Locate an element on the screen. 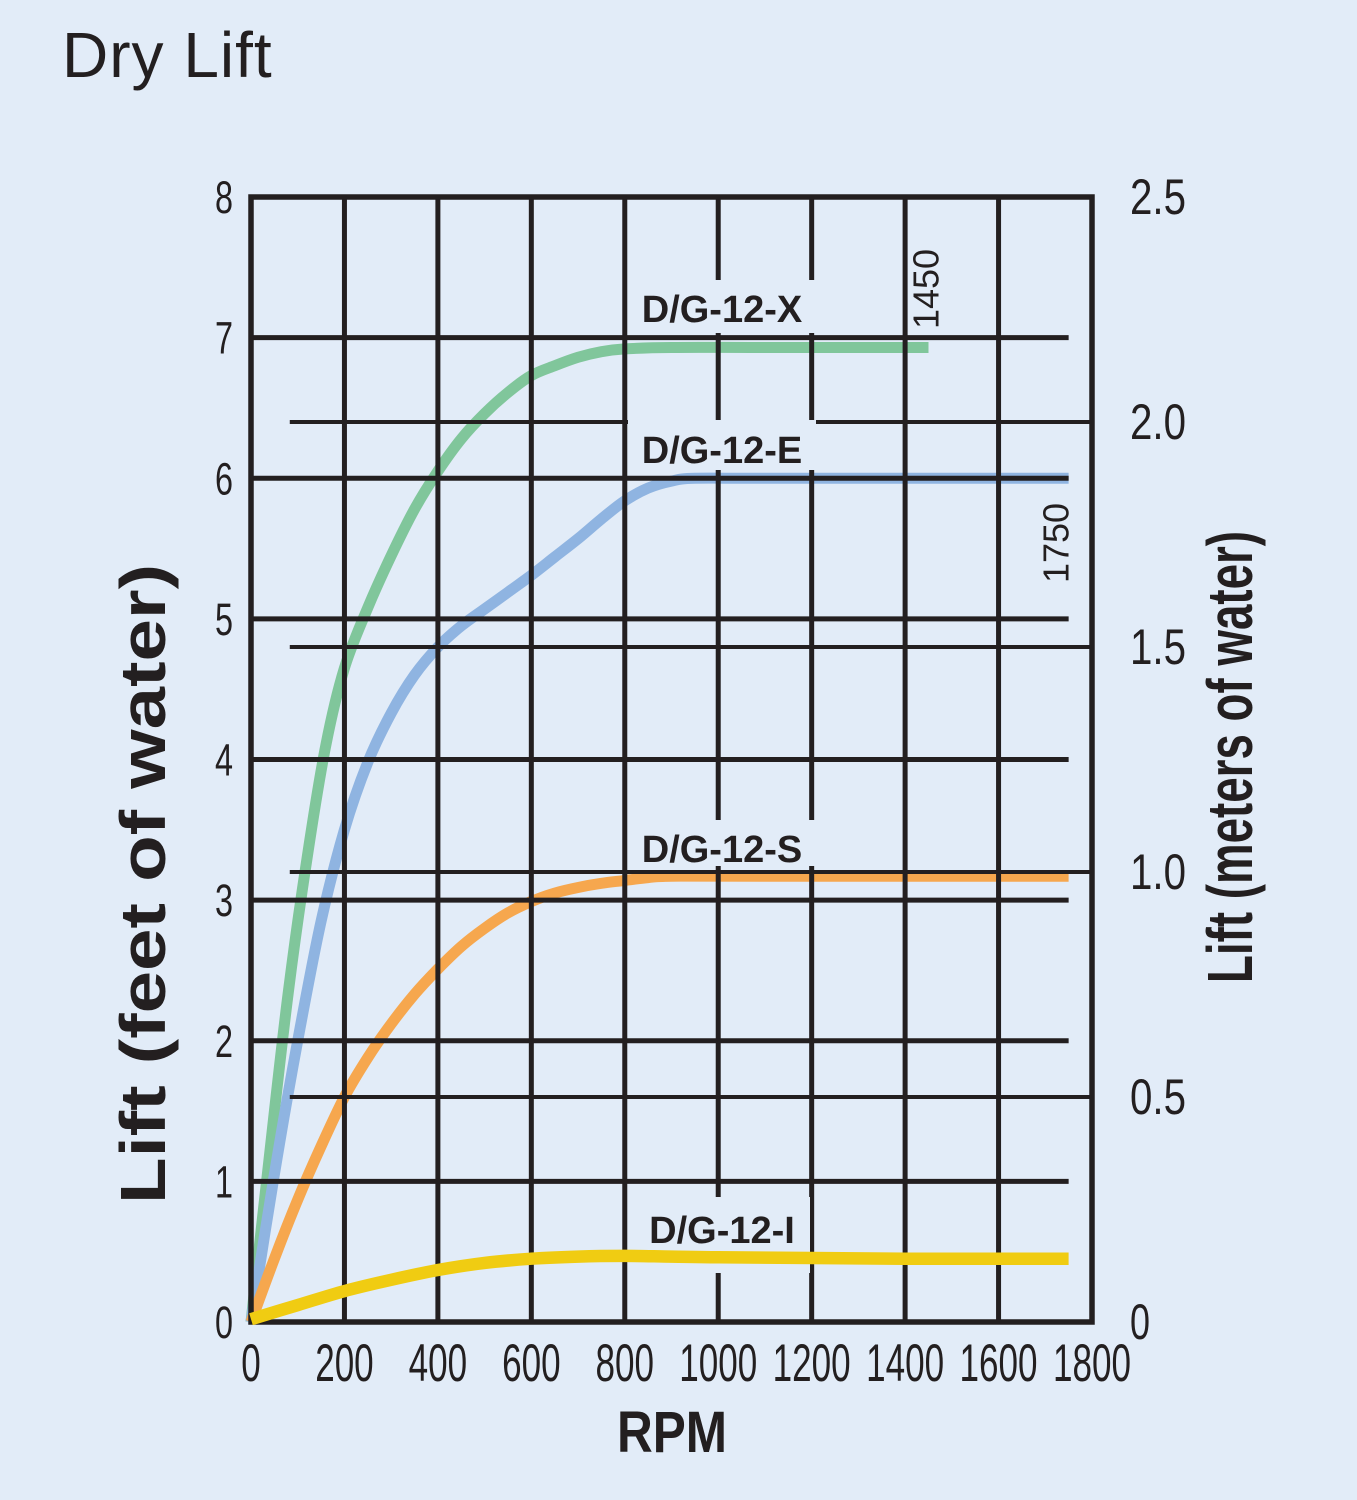 The width and height of the screenshot is (1357, 1500). y-axis-right-tick: 0 is located at coordinates (1140, 1322).